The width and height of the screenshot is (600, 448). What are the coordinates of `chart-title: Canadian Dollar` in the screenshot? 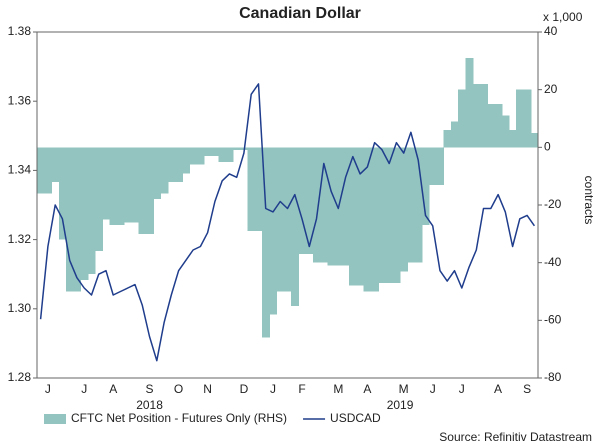 It's located at (300, 13).